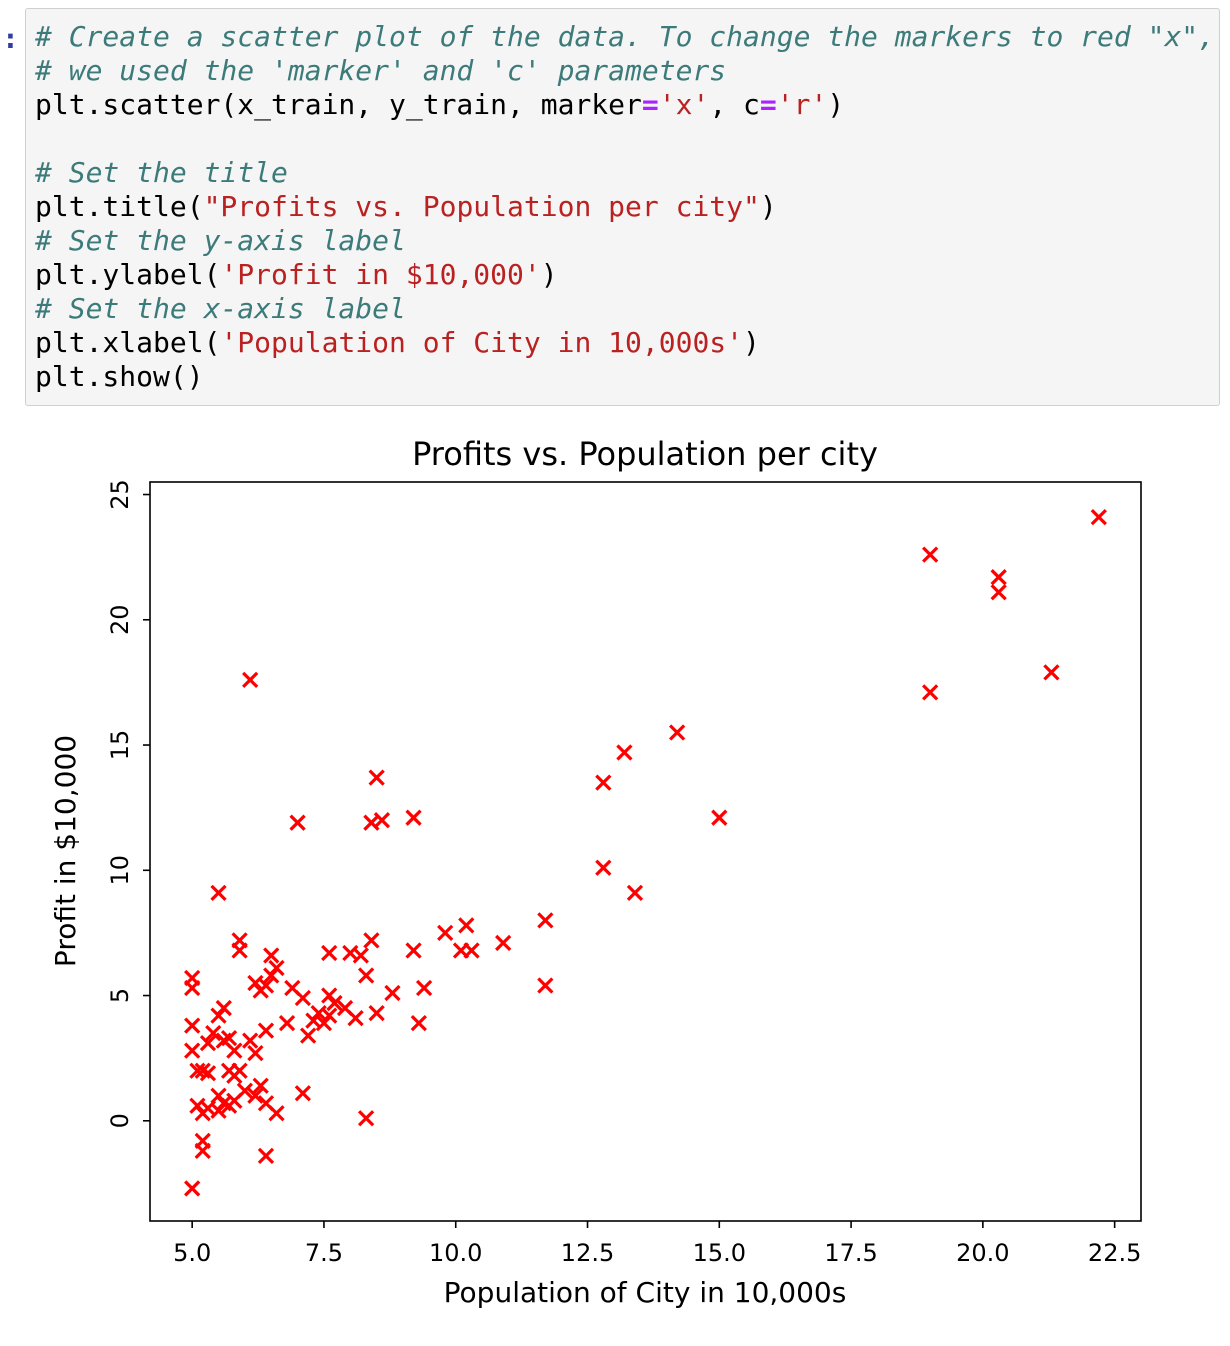 This screenshot has height=1346, width=1230. Describe the element at coordinates (734, 104) in the screenshot. I see `code-token: , c` at that location.